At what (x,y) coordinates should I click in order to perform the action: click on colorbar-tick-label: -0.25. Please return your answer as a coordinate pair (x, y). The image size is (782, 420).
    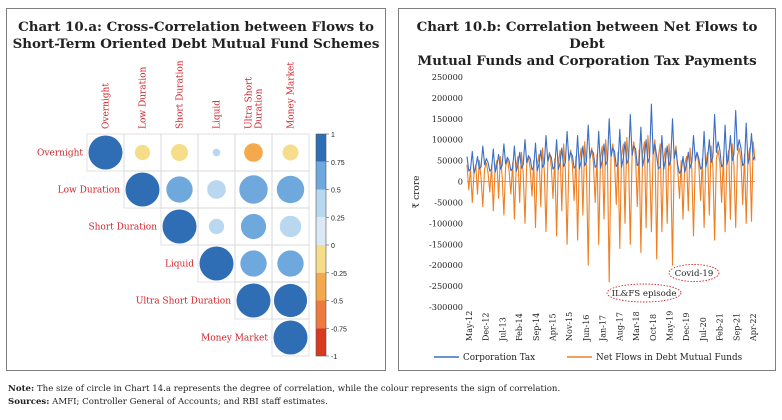
    Looking at the image, I should click on (339, 274).